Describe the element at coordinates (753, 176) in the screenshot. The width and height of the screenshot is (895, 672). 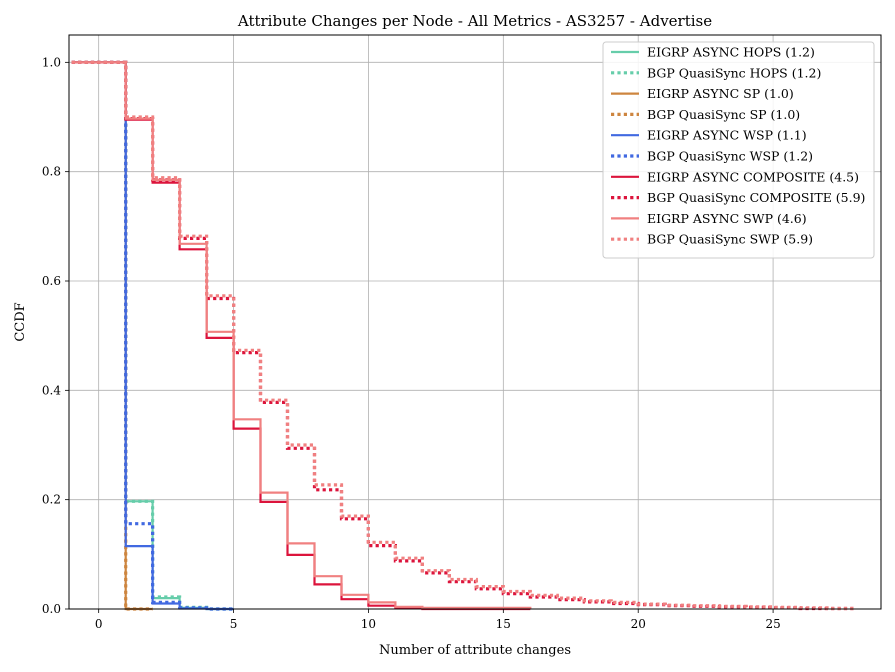
I see `legend-label: EIGRP ASYNC COMPOSITE (4.5)` at that location.